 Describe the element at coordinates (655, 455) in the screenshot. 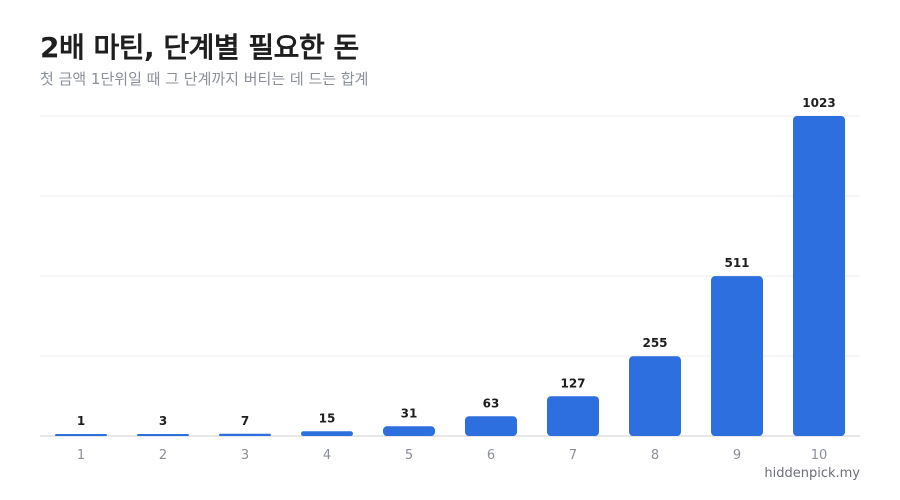

I see `x-tick-label: 8` at that location.